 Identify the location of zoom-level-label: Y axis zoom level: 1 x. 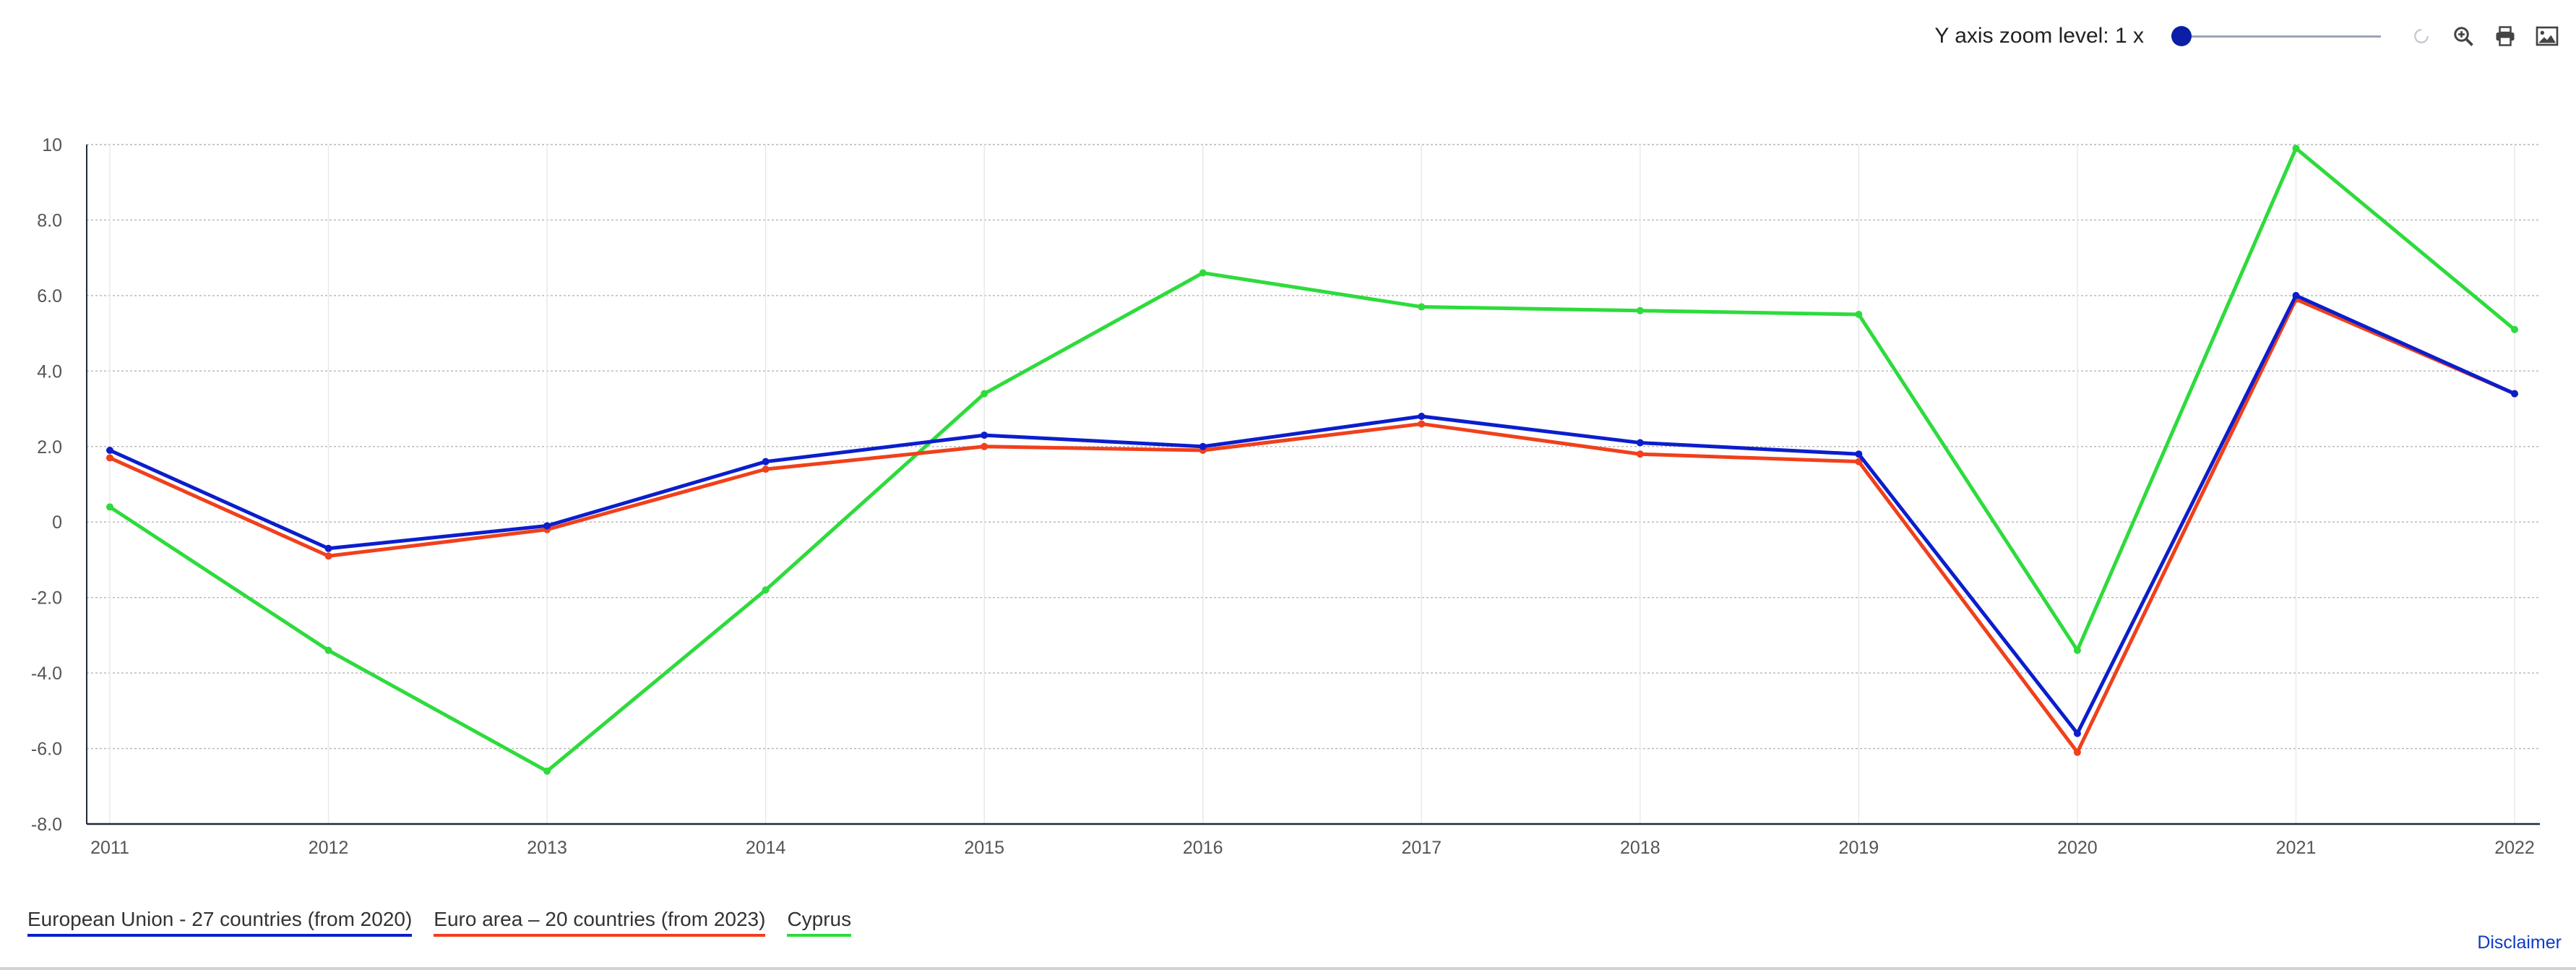
(2039, 36).